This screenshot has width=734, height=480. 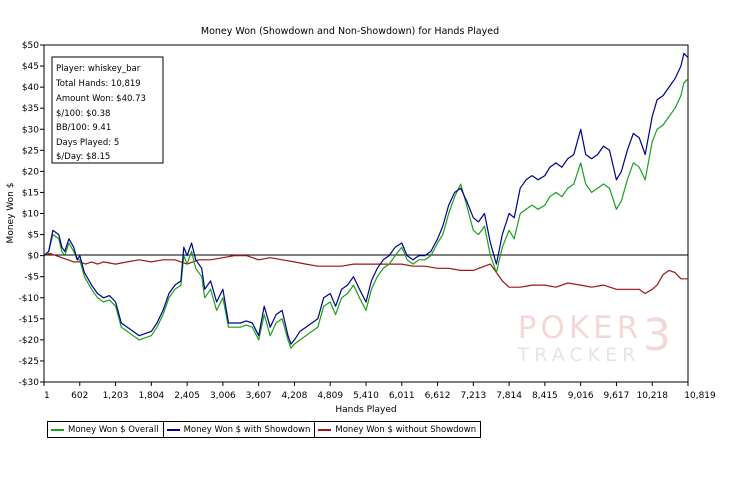 I want to click on legend-swatch-without-showdown, so click(x=325, y=429).